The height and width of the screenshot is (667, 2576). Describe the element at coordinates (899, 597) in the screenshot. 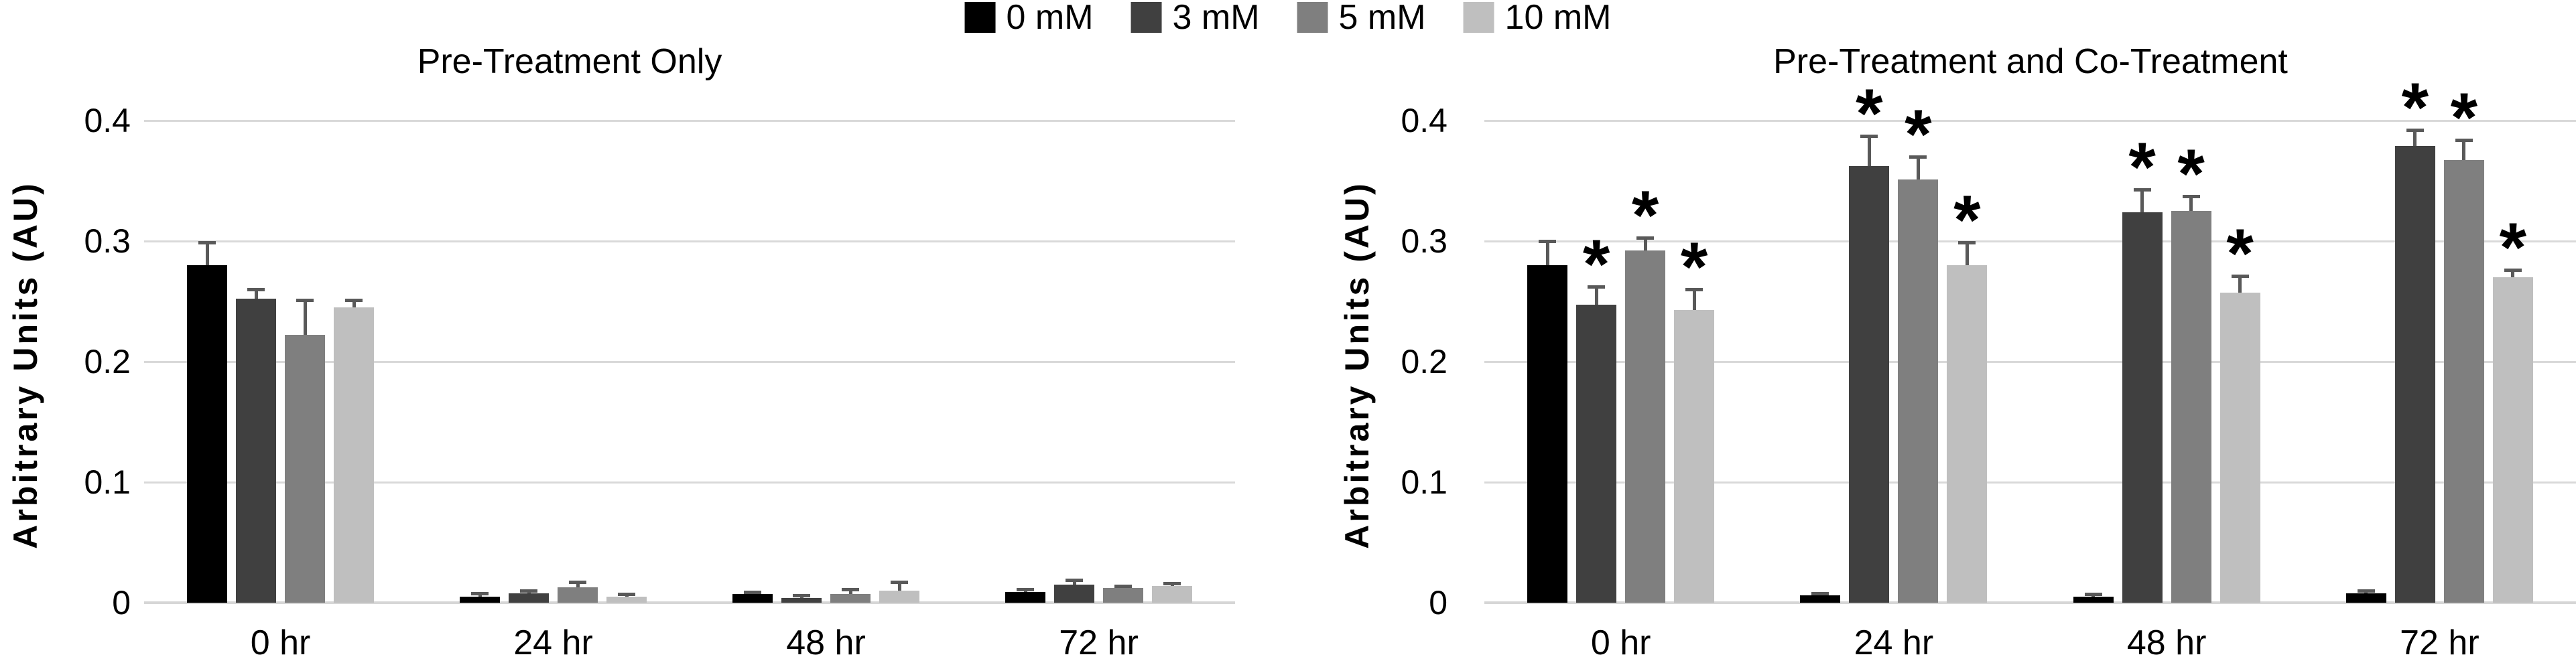

I see `bar-10mM-48hr` at that location.